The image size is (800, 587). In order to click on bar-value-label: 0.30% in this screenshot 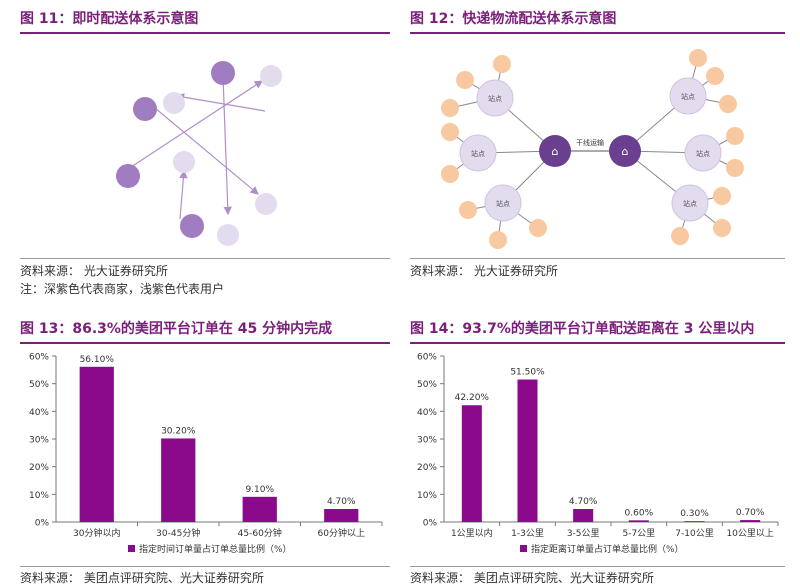, I will do `click(694, 514)`.